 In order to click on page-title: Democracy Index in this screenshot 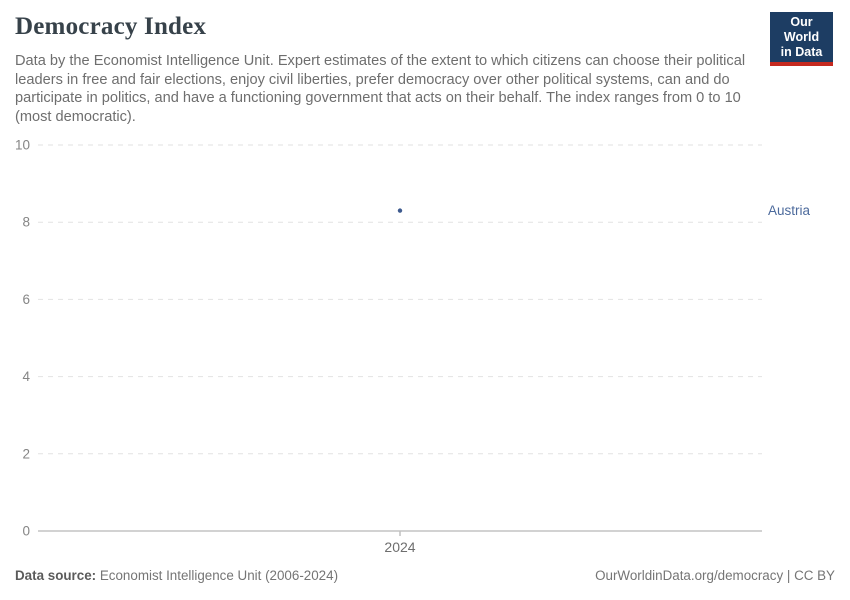, I will do `click(111, 26)`.